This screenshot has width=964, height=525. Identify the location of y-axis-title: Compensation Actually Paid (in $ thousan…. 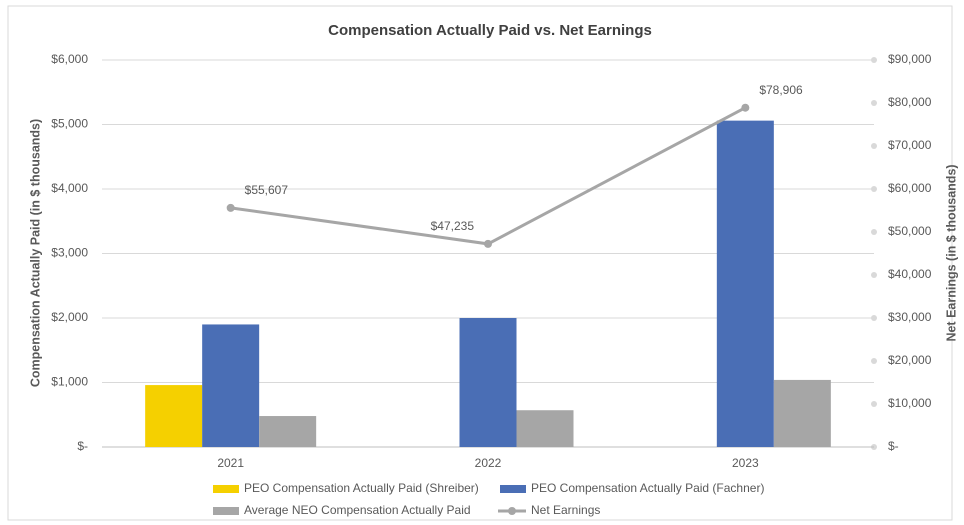
(35, 253).